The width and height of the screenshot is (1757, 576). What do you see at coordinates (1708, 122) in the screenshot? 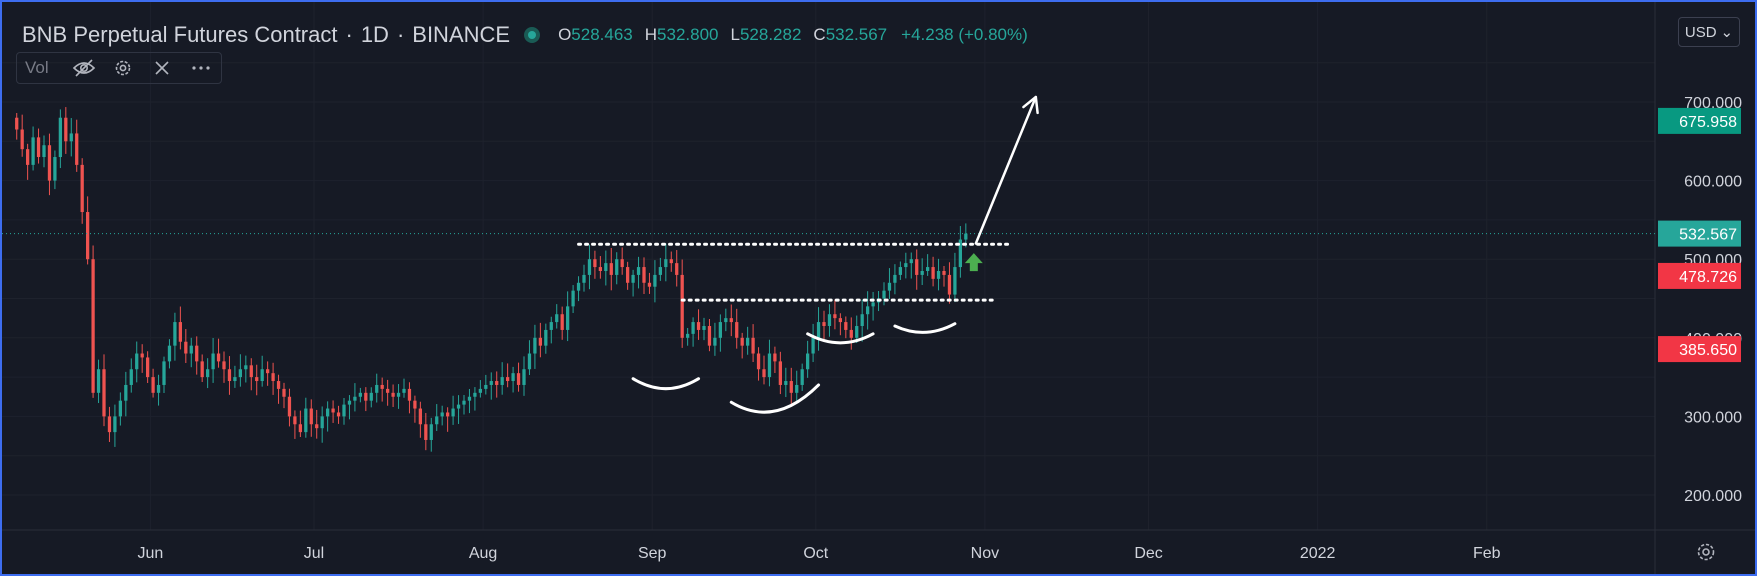
I see `price-tag-label: 675.958` at bounding box center [1708, 122].